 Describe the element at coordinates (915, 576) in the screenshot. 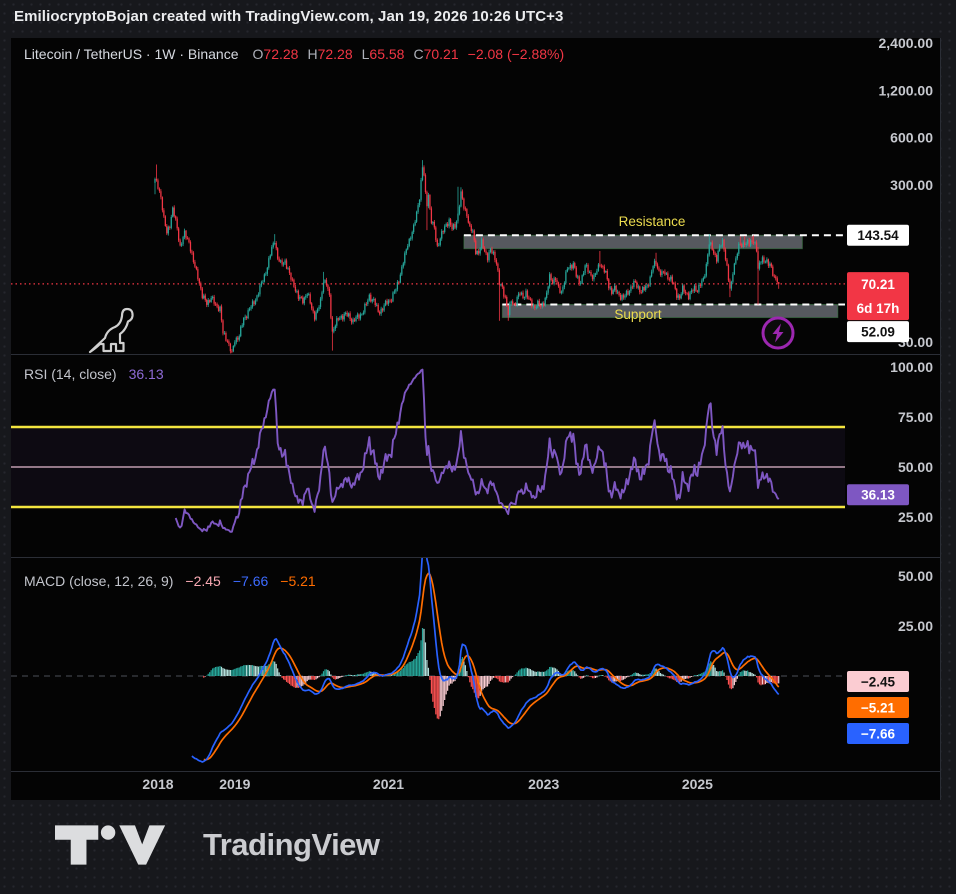

I see `macd-tick-label: 50.00` at that location.